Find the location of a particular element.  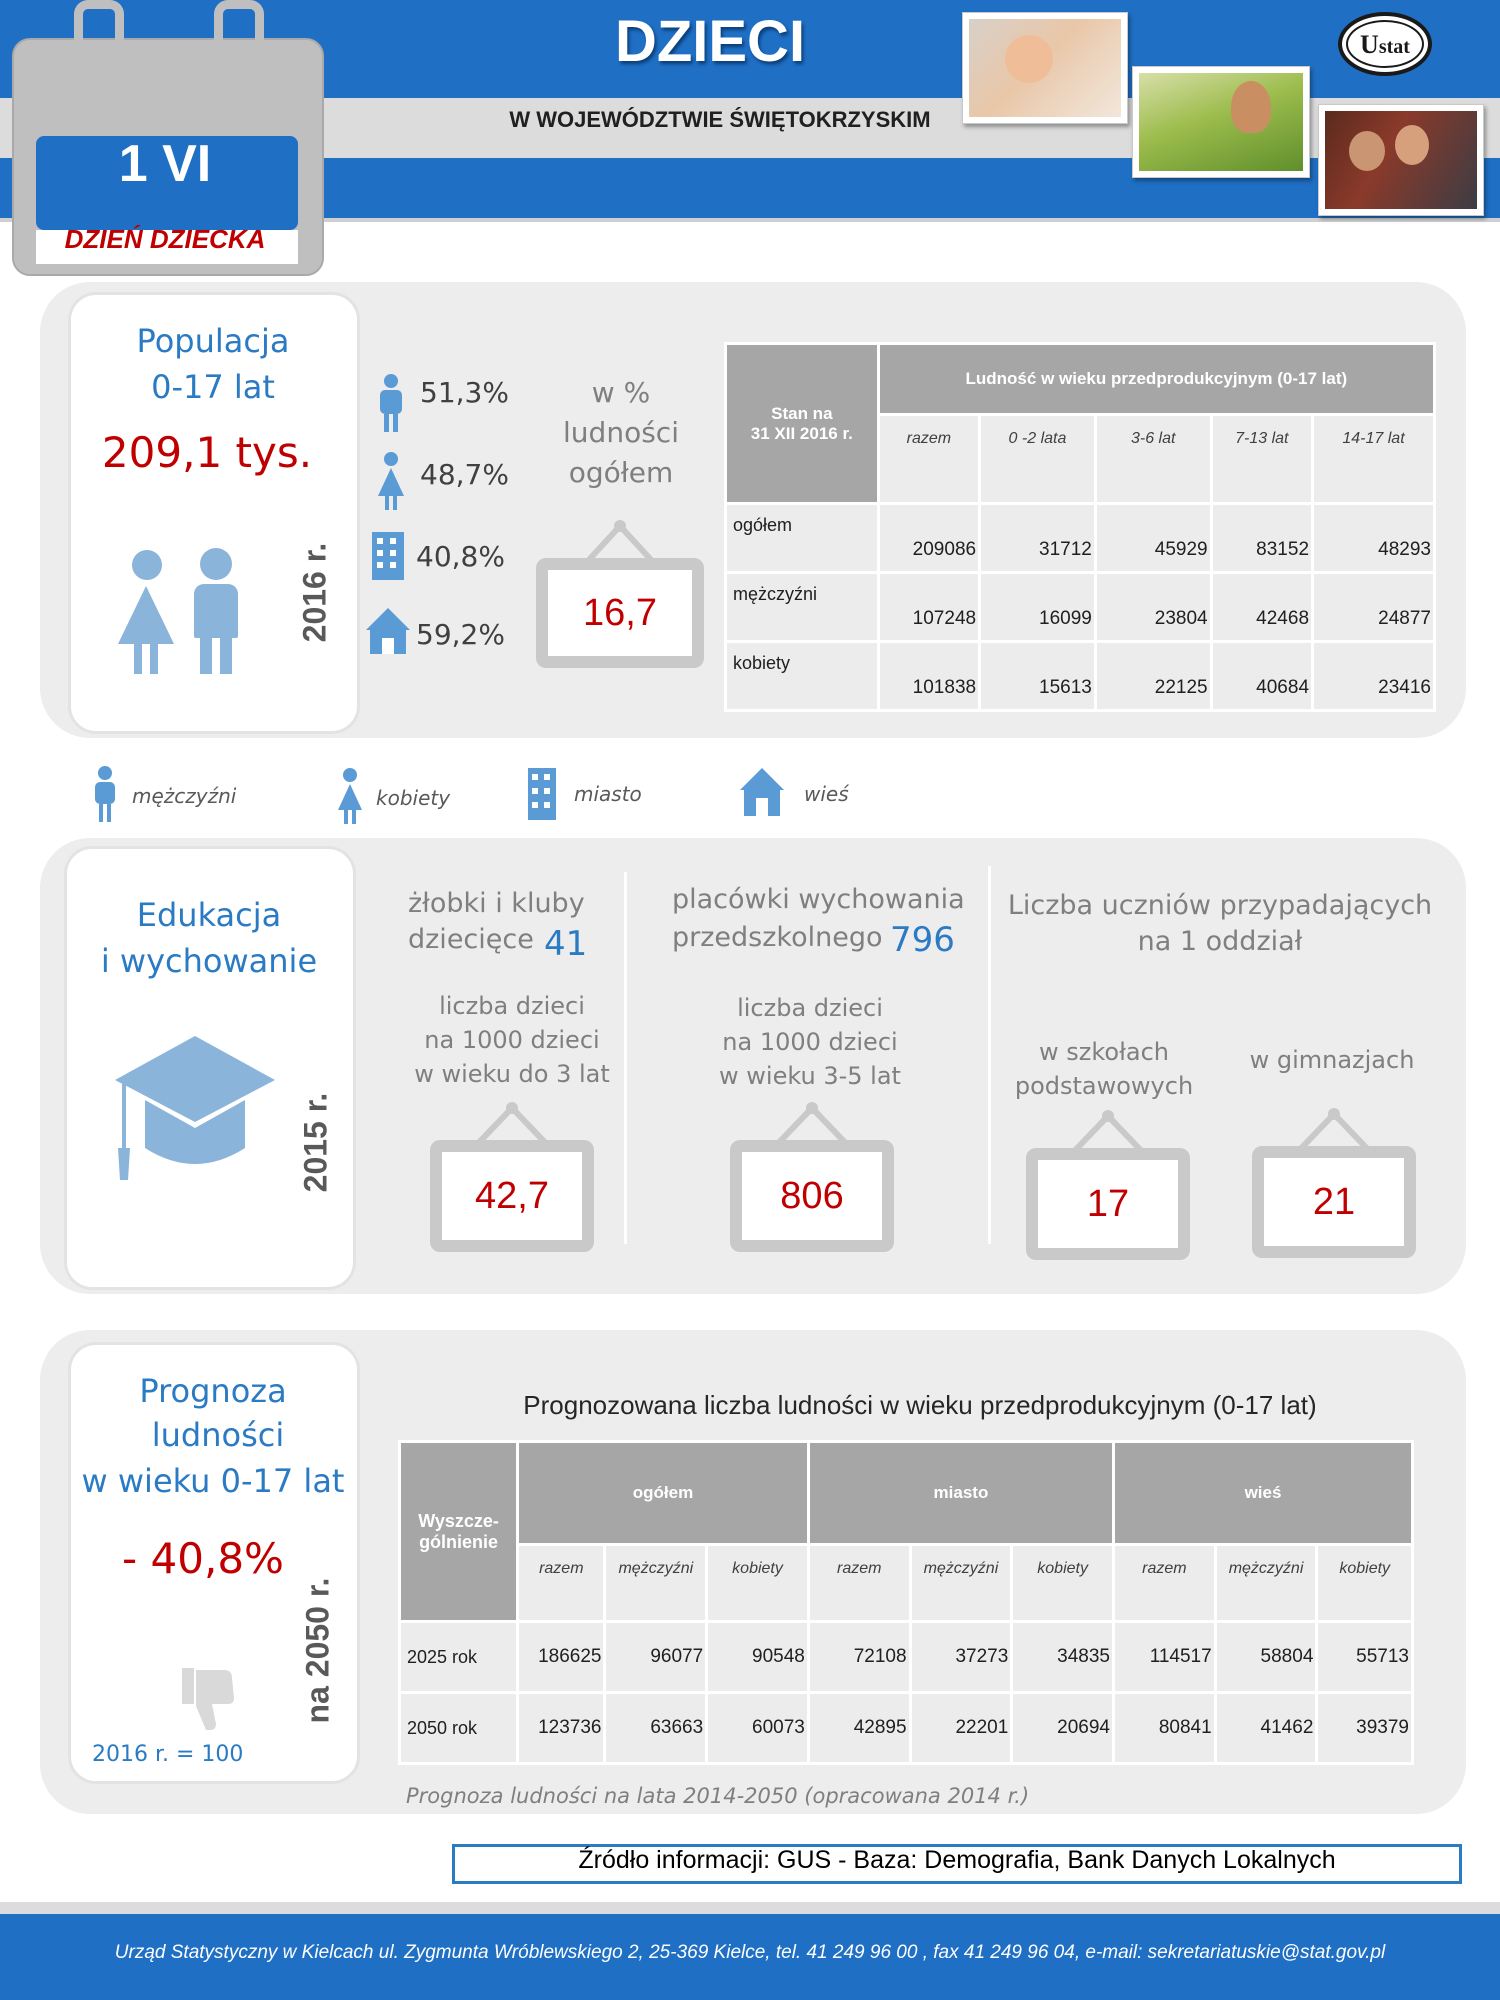

education-title-2: i wychowanie is located at coordinates (209, 961).